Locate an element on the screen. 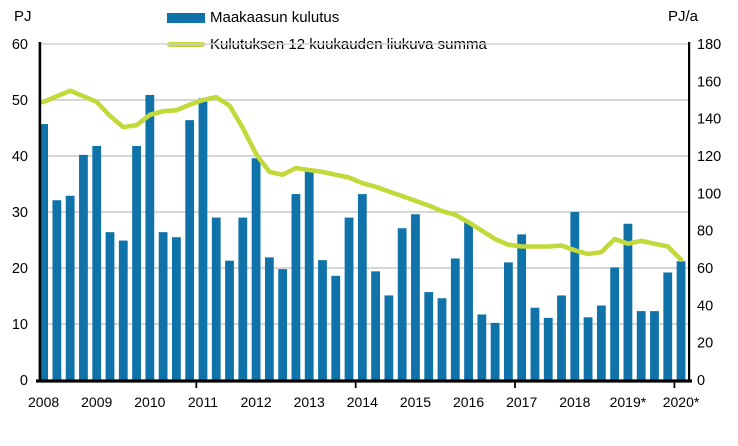 This screenshot has height=446, width=738. year-label: 2016 is located at coordinates (468, 402).